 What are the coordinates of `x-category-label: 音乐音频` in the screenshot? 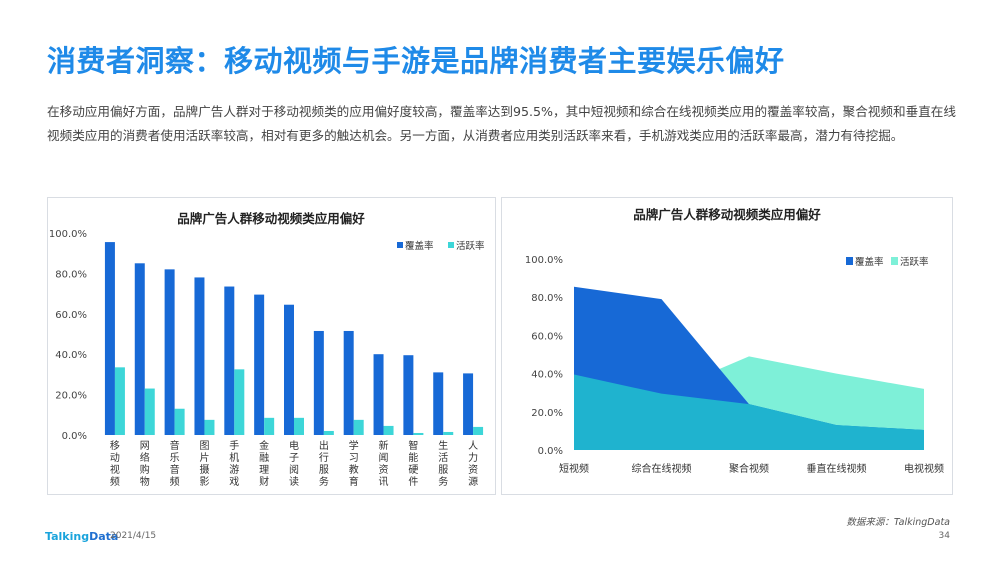 It's located at (175, 463).